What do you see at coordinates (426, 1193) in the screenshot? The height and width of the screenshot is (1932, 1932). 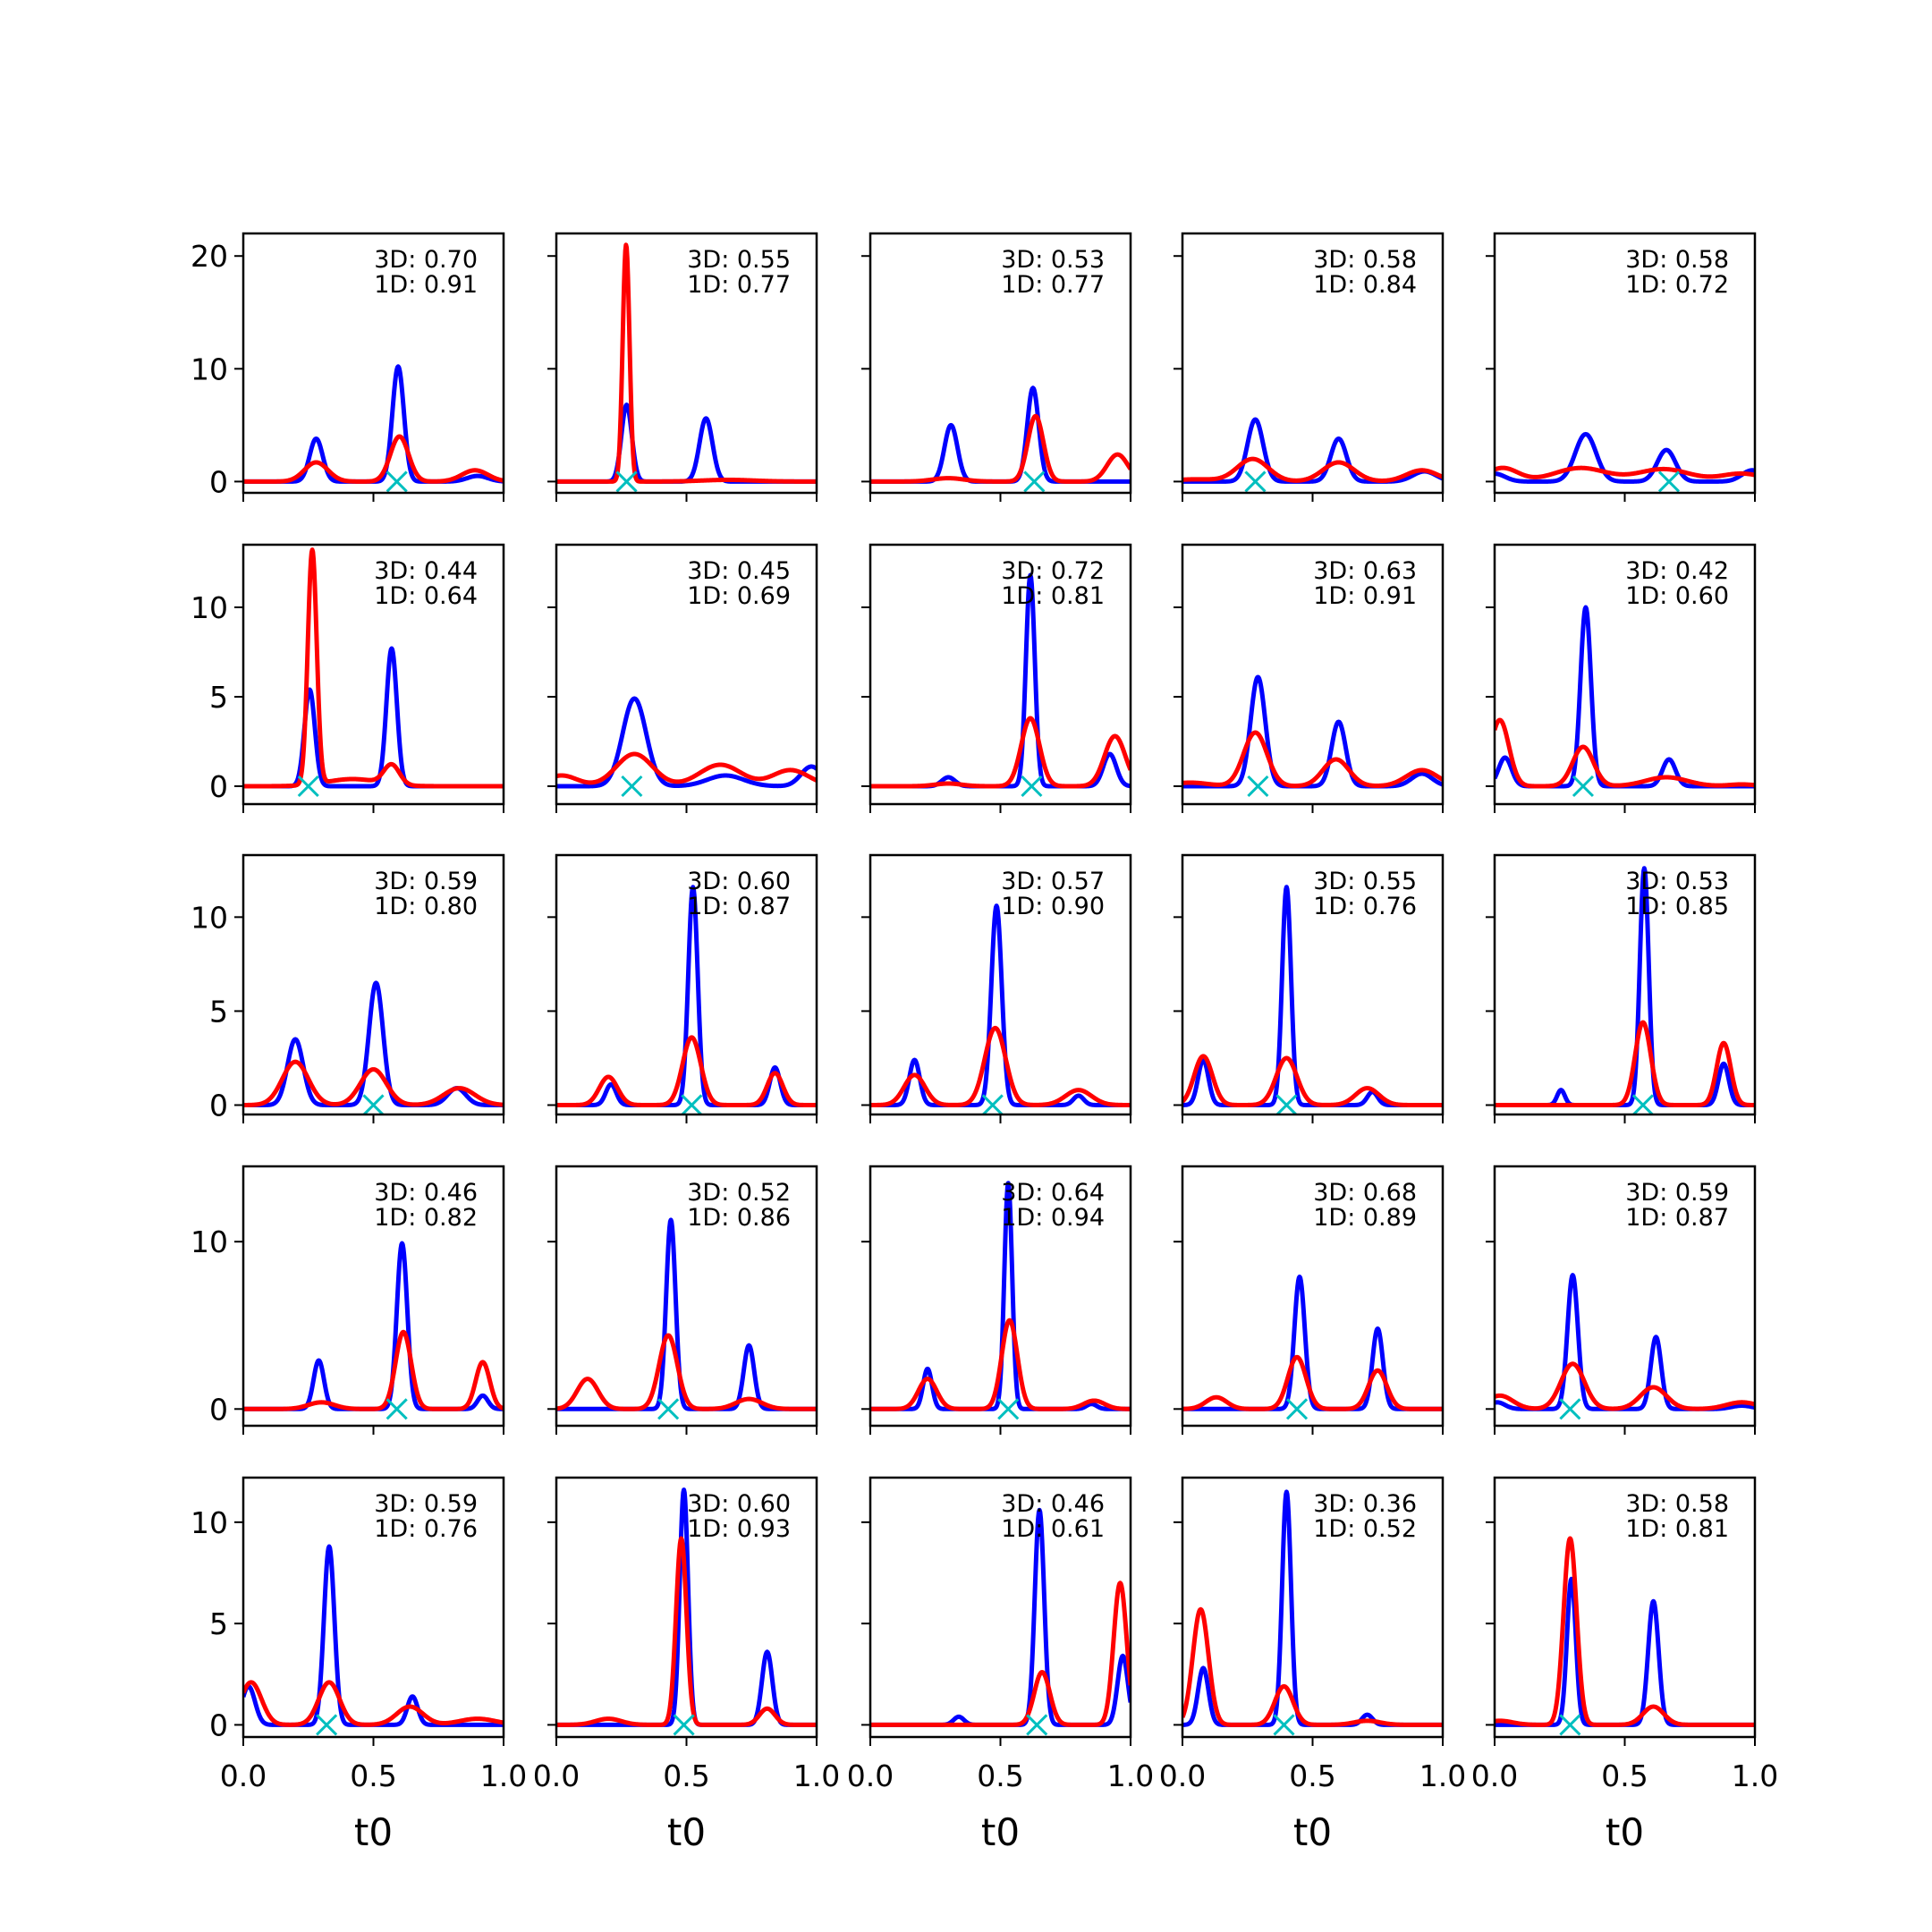 I see `score-3d-label: 3D: 0.46` at bounding box center [426, 1193].